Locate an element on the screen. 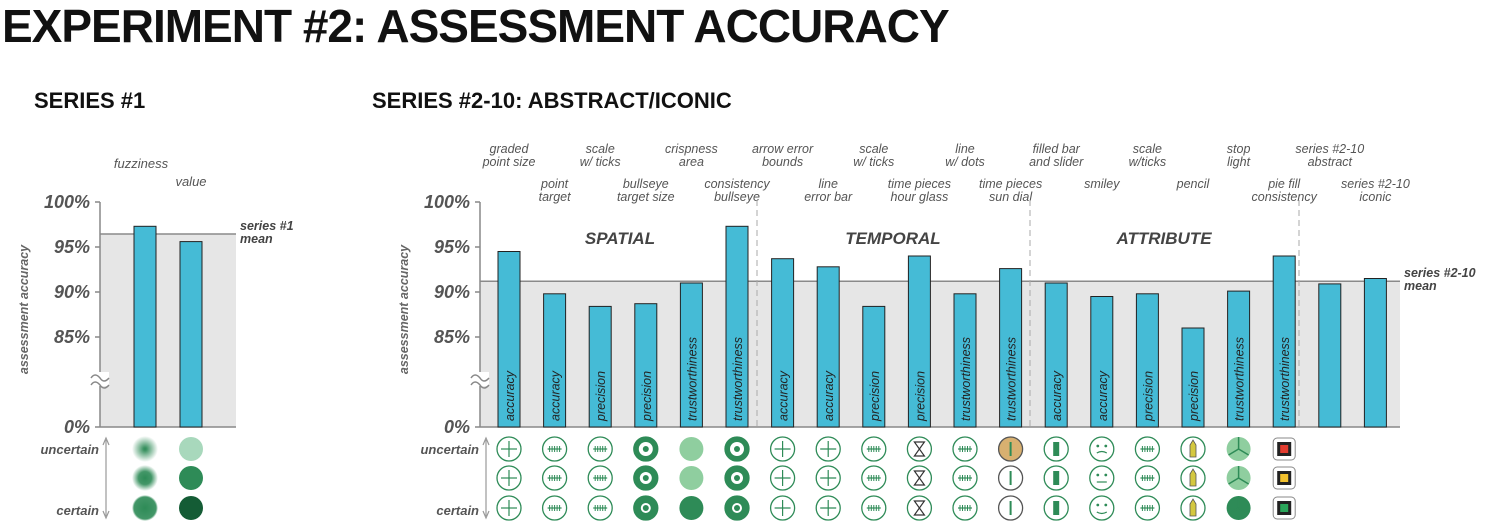  category-label: point size is located at coordinates (509, 162).